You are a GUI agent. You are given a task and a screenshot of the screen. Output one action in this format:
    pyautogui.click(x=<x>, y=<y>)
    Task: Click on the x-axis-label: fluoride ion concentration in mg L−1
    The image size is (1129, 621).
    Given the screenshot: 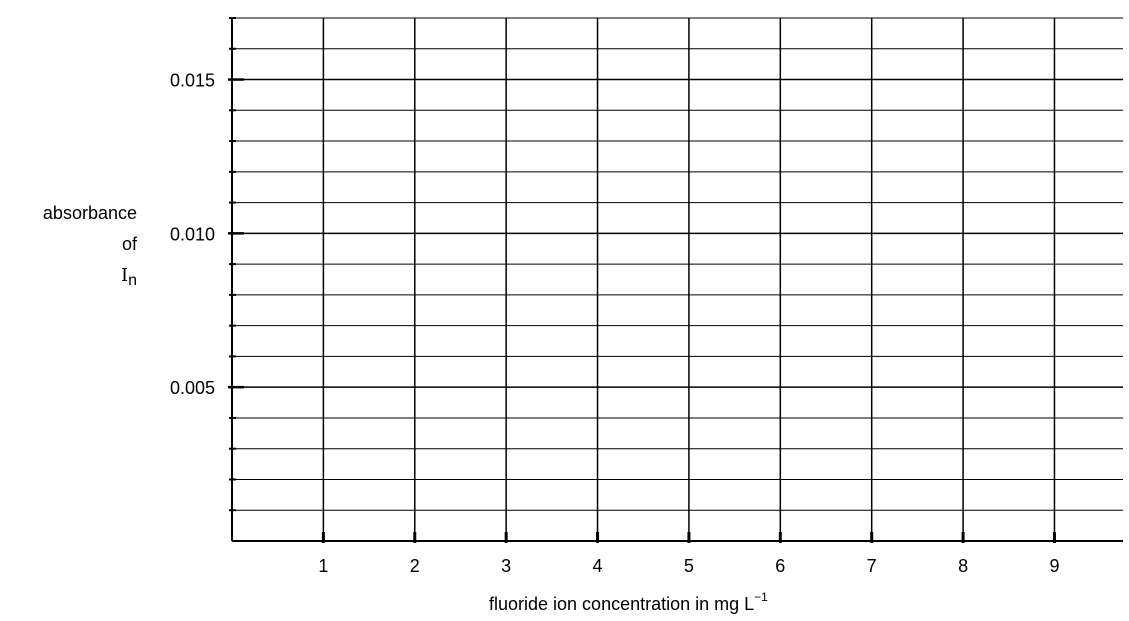 What is the action you would take?
    pyautogui.click(x=628, y=602)
    